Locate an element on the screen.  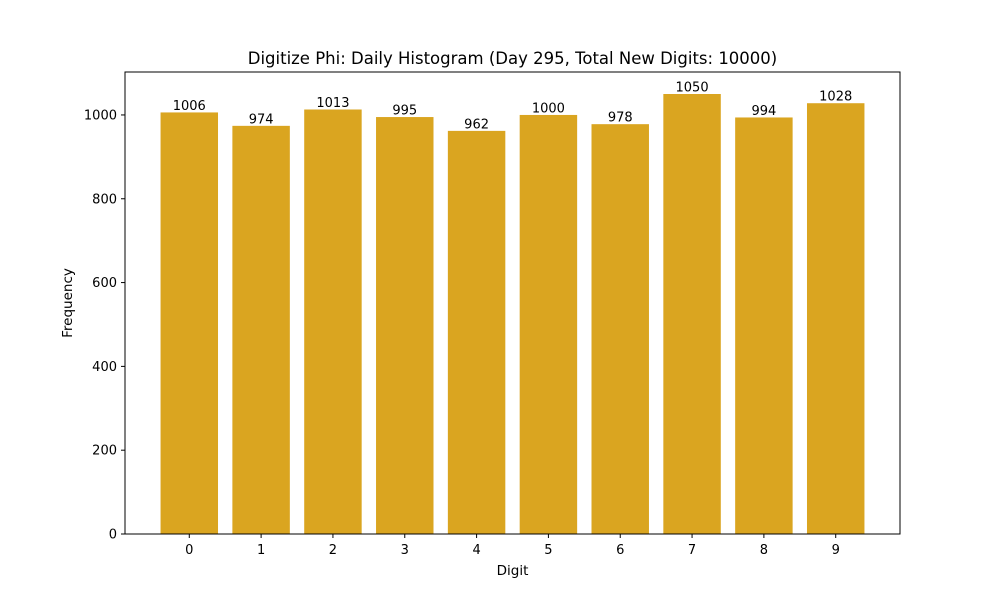
y-tick-label: 1000 is located at coordinates (100, 115).